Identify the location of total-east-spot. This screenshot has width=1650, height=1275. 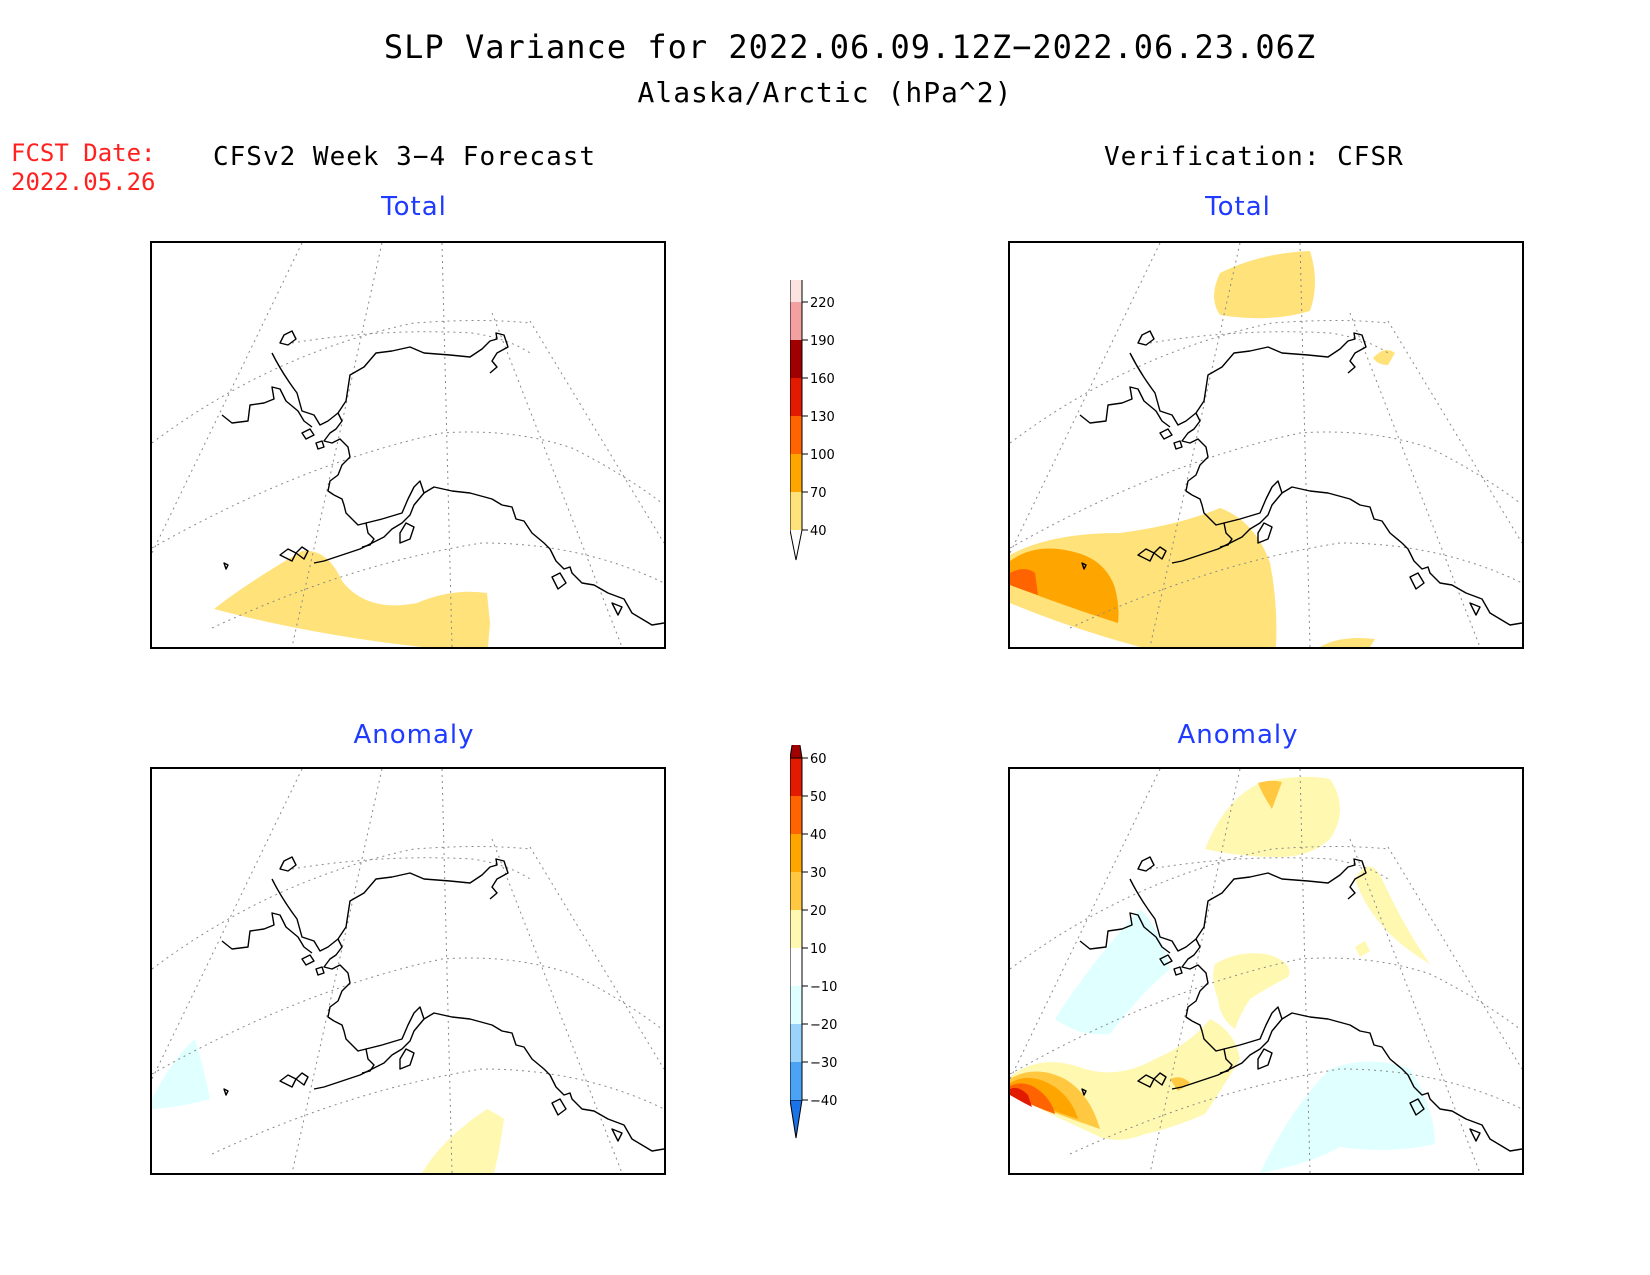
(1384, 357).